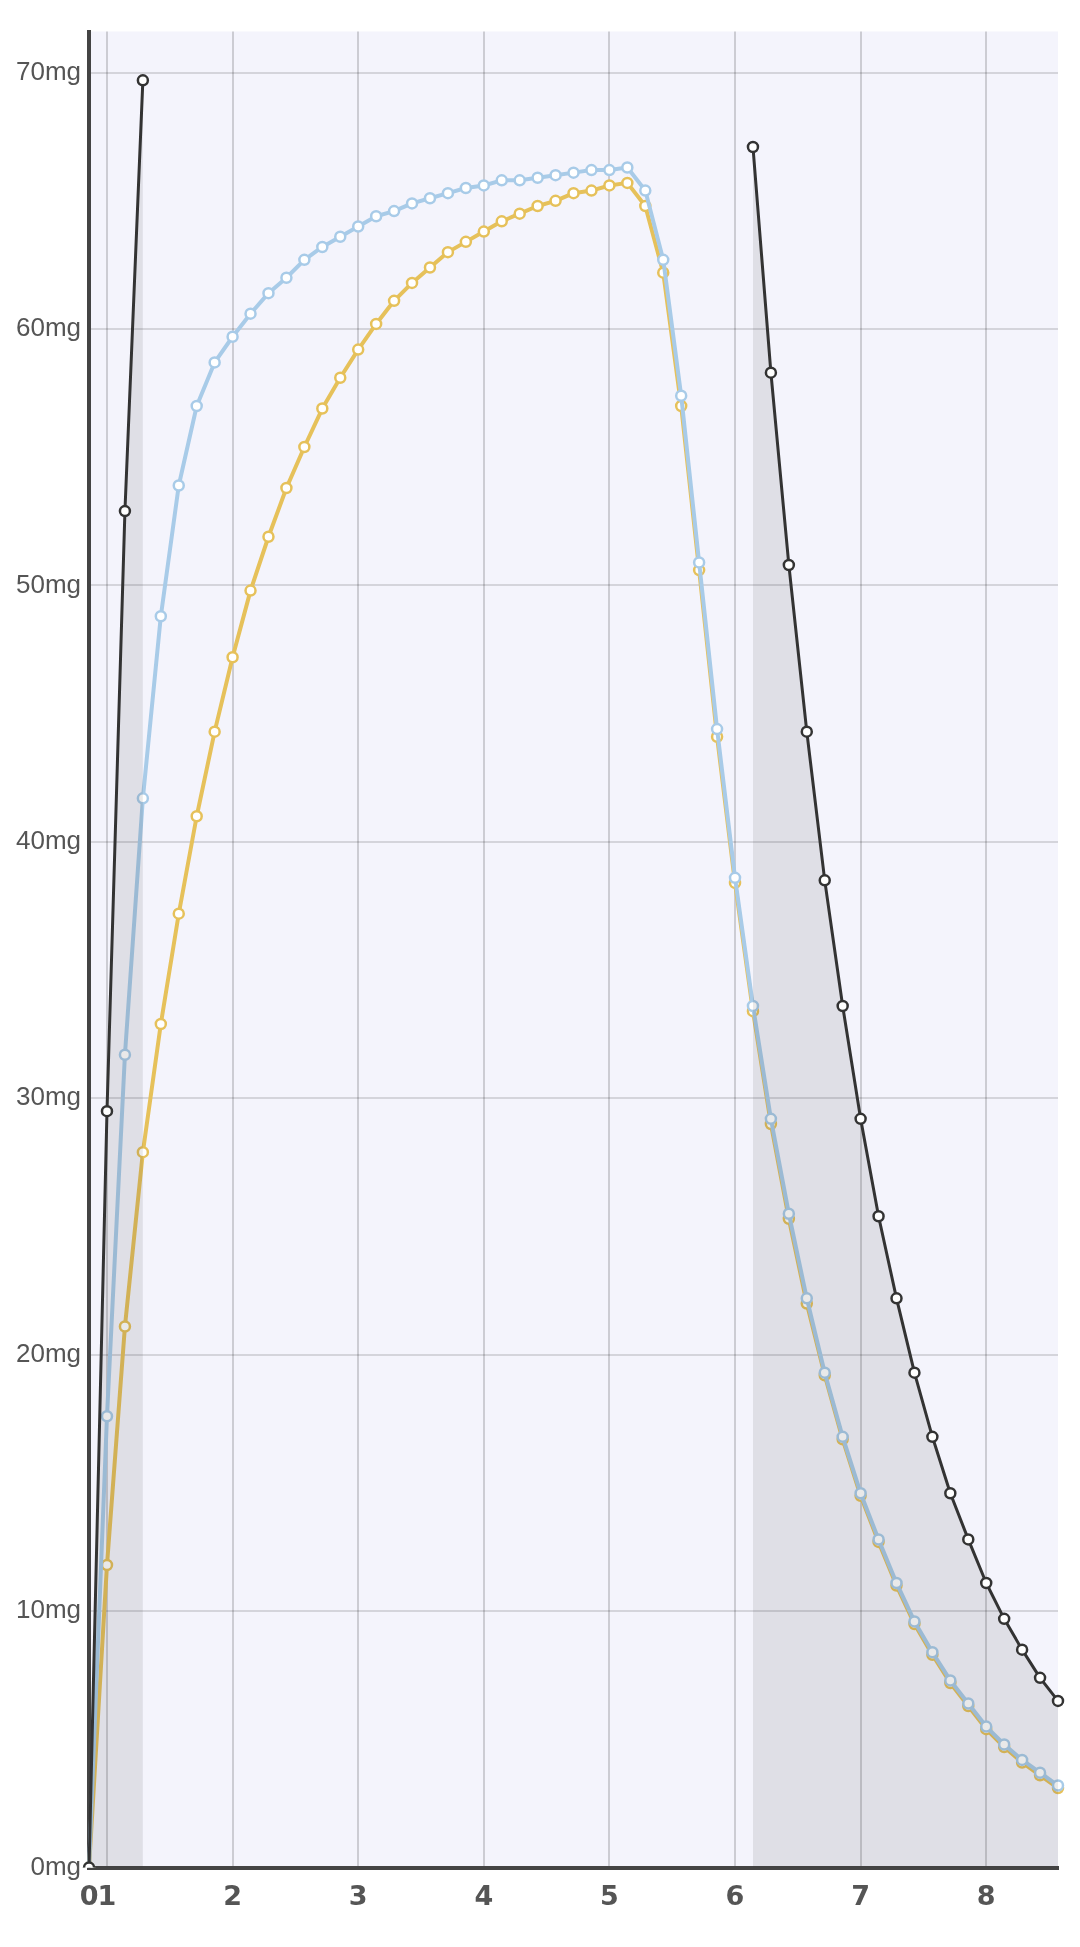  What do you see at coordinates (48, 1352) in the screenshot?
I see `y-tick-label: 20mg` at bounding box center [48, 1352].